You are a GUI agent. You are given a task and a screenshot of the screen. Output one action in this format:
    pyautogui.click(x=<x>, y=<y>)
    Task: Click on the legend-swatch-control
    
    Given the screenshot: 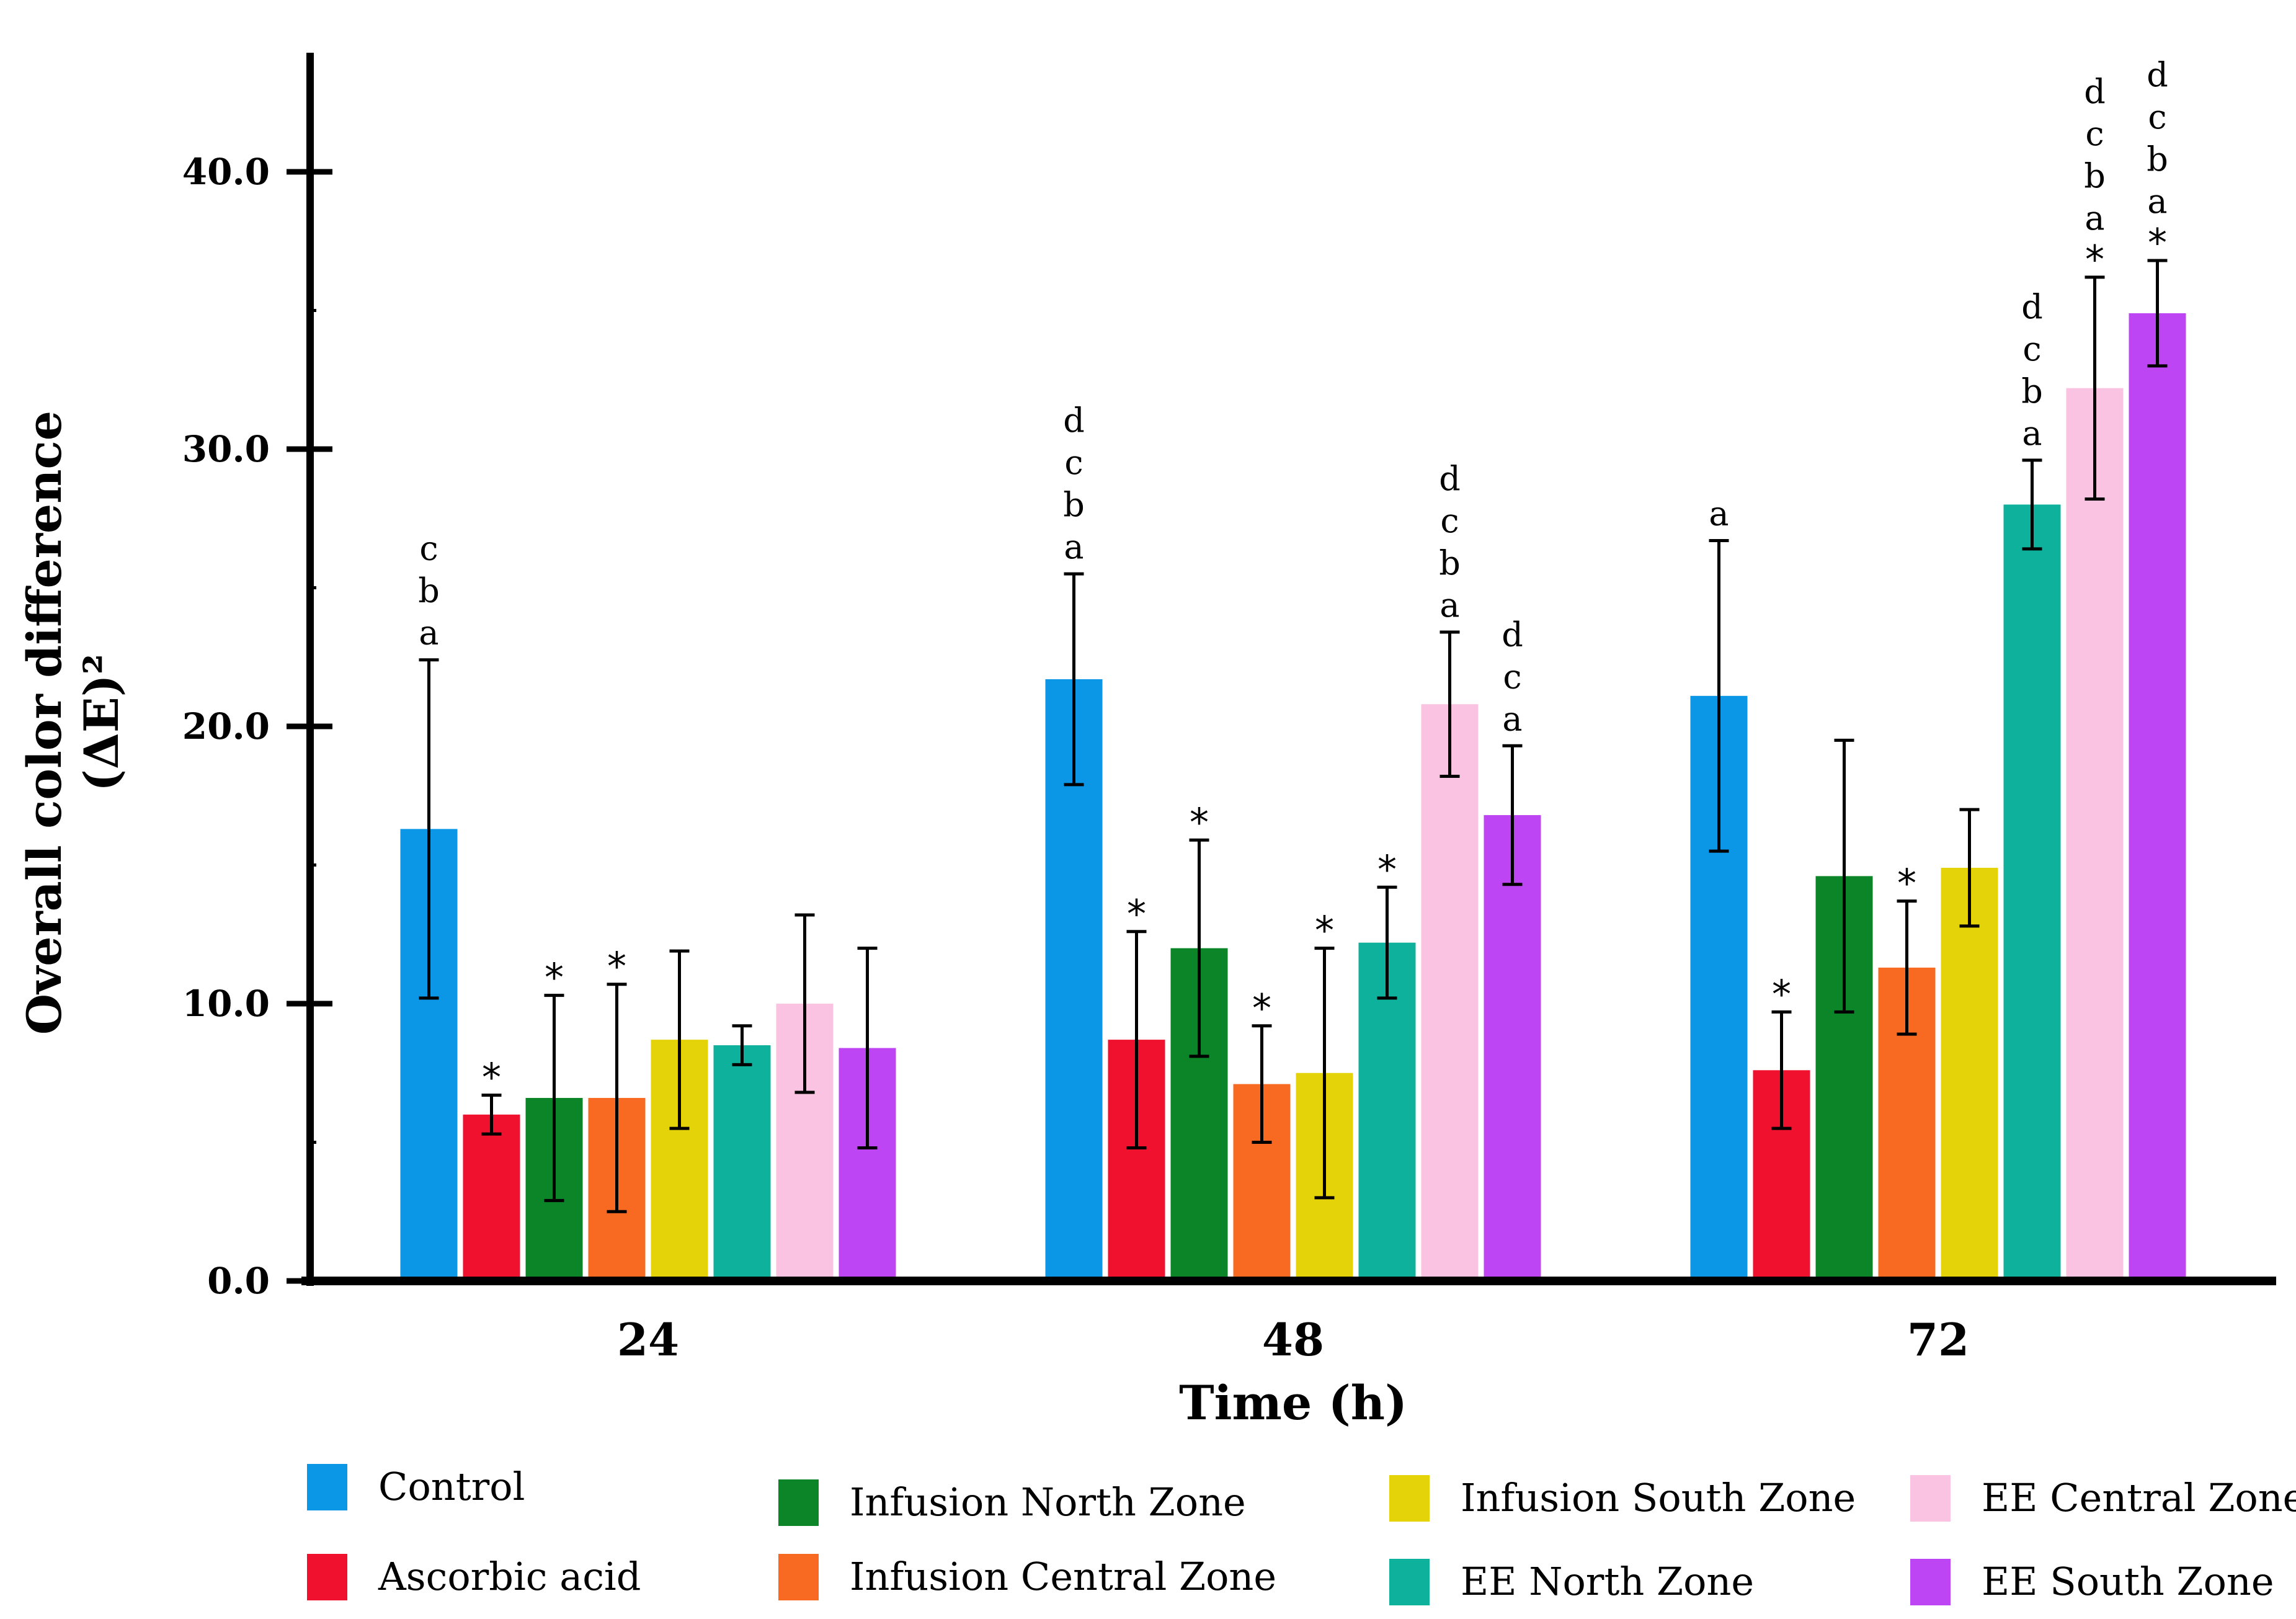 What is the action you would take?
    pyautogui.click(x=327, y=1487)
    